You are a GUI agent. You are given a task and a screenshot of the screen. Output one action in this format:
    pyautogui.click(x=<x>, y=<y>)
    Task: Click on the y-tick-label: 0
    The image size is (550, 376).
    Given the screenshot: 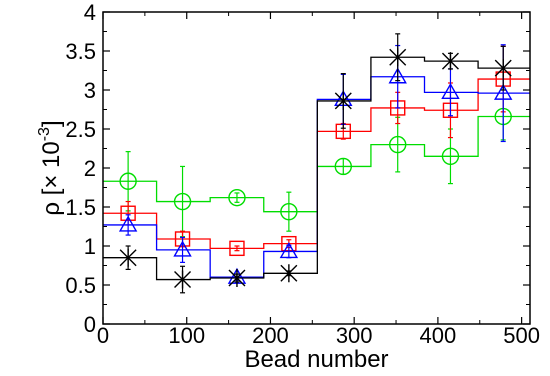 What is the action you would take?
    pyautogui.click(x=90, y=324)
    